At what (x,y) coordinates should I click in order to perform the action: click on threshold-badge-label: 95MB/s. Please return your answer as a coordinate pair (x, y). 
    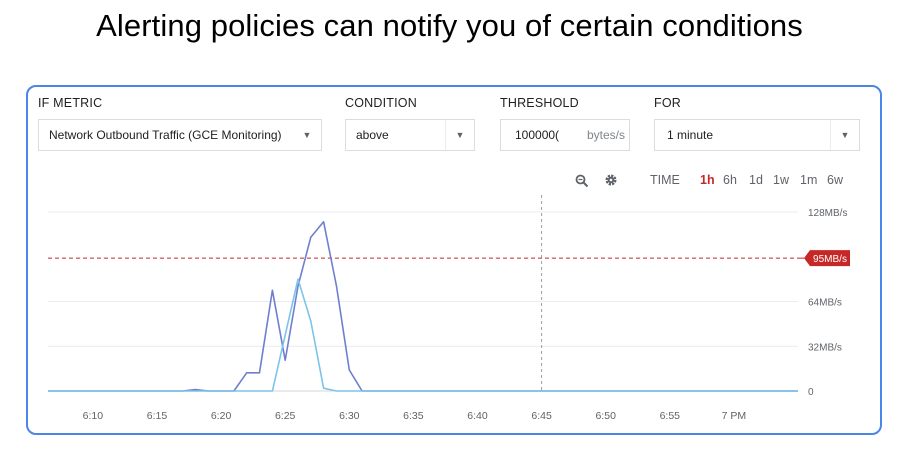
    Looking at the image, I should click on (830, 259).